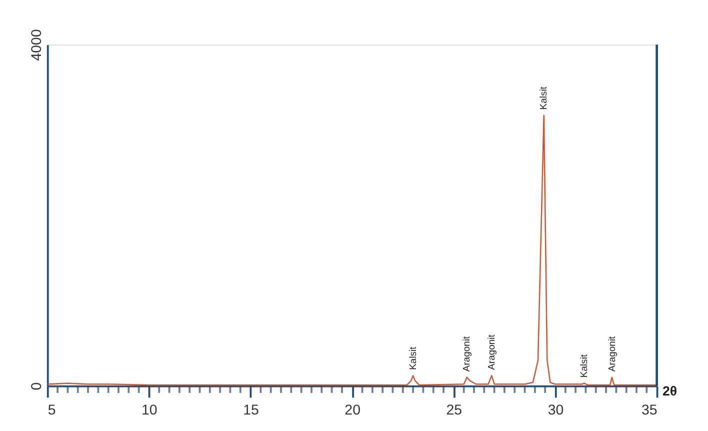  I want to click on y-tick-label: 4000, so click(37, 45).